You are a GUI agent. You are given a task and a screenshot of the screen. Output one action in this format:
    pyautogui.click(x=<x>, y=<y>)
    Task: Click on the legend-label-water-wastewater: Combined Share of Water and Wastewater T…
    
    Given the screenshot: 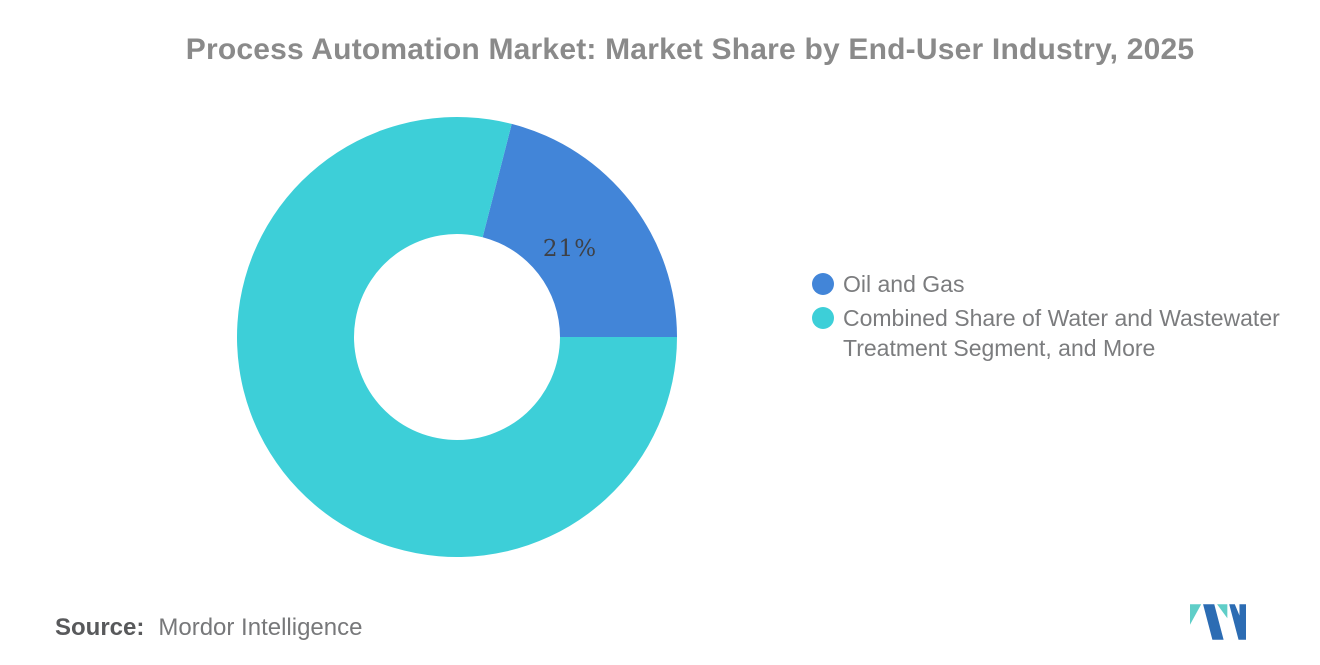 What is the action you would take?
    pyautogui.click(x=1061, y=333)
    